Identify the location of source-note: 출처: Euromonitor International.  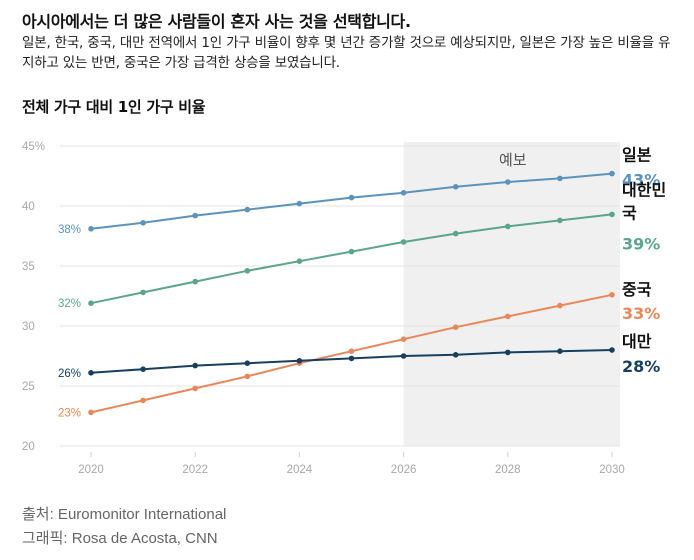
(124, 514).